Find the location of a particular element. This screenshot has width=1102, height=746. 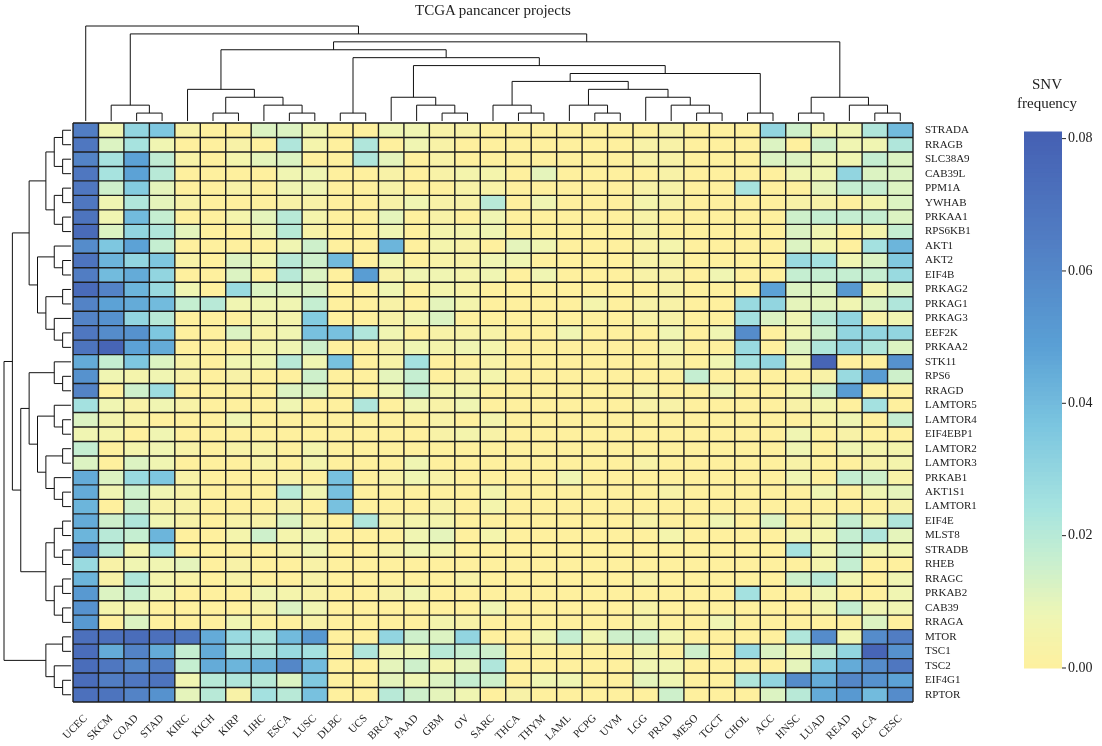

y-tick-label: LAMTOR4 is located at coordinates (951, 418).